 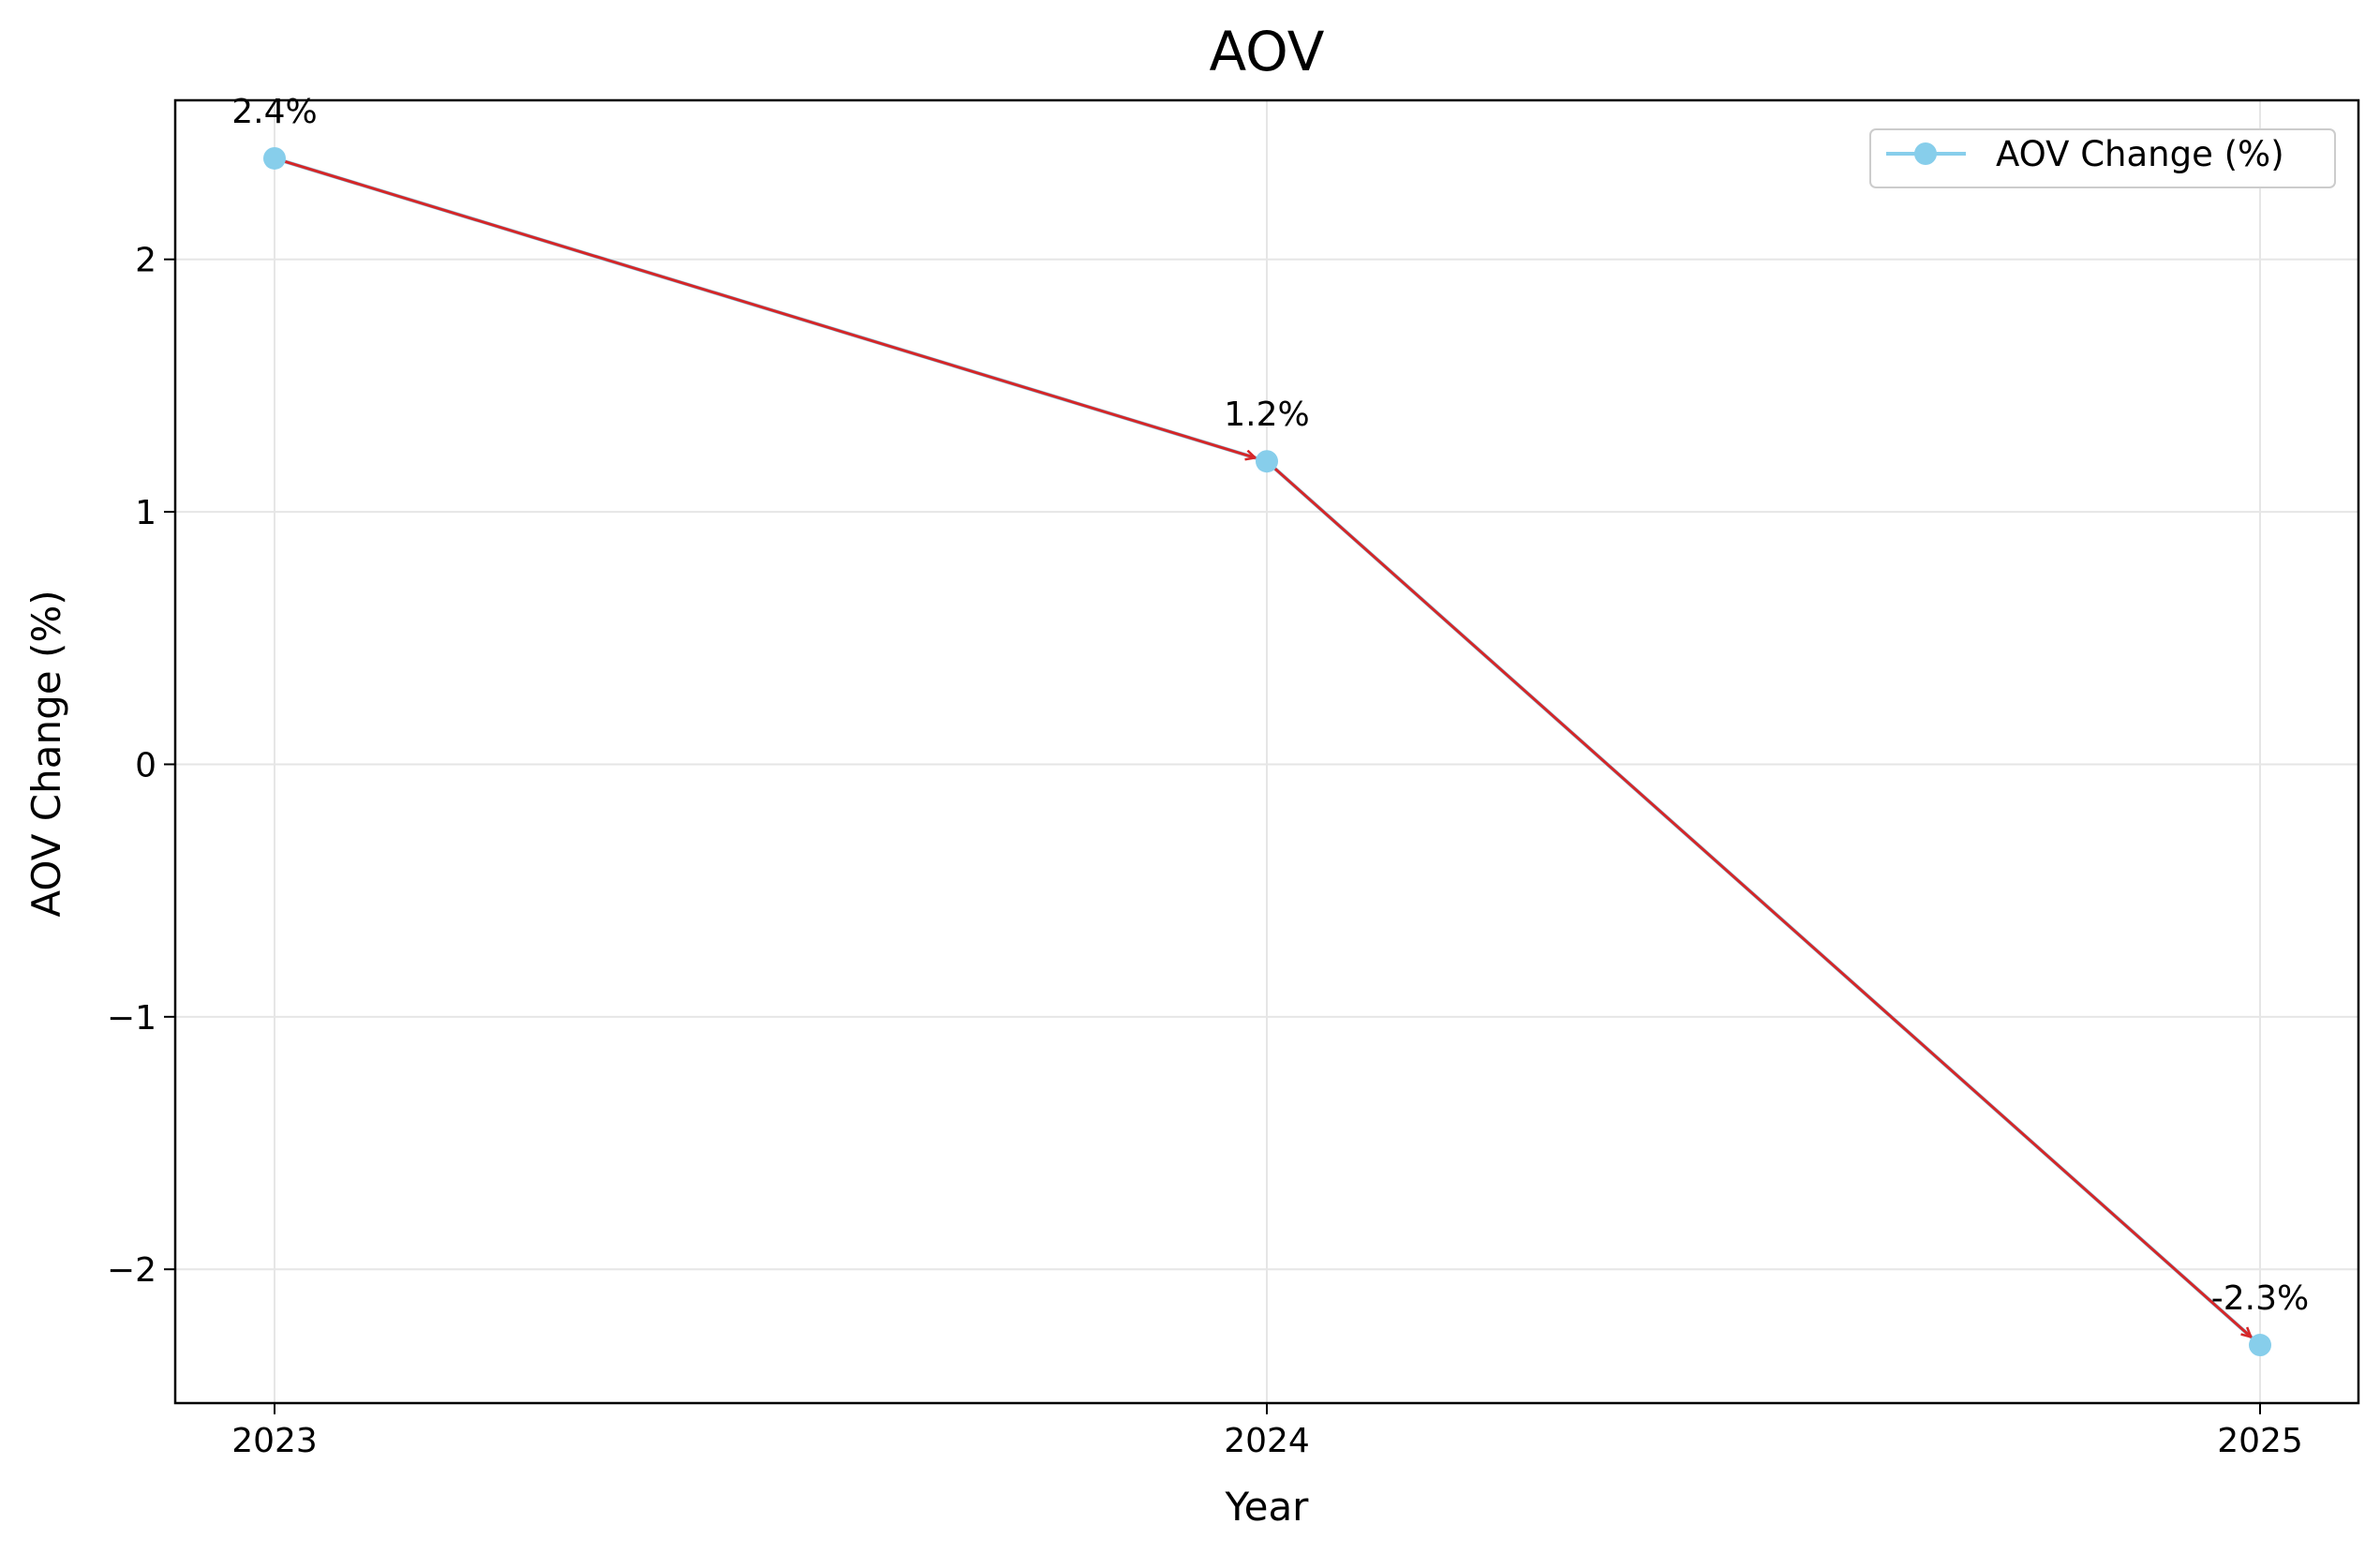 I want to click on data-label: 2.4%, so click(x=274, y=112).